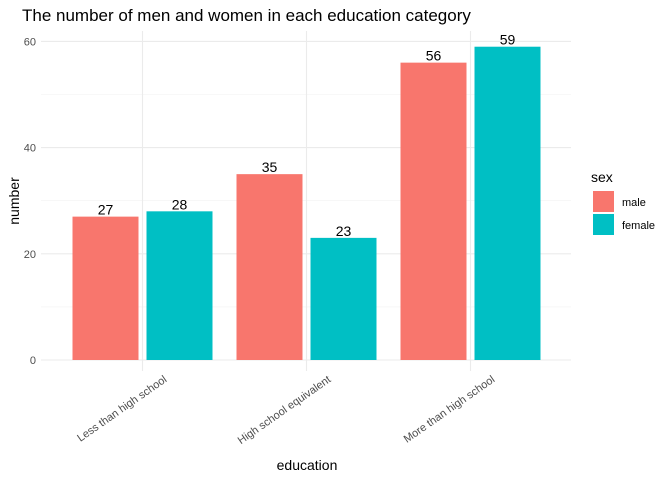 This screenshot has width=672, height=480. I want to click on data-label: 27, so click(106, 210).